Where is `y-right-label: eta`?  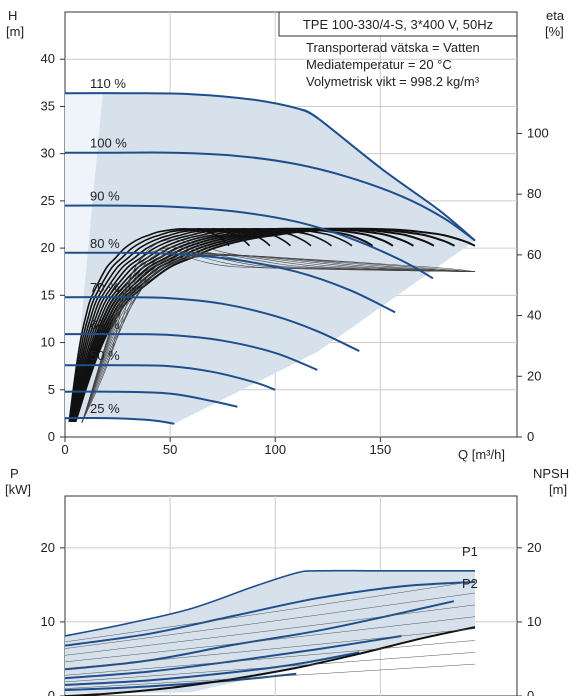 y-right-label: eta is located at coordinates (555, 15).